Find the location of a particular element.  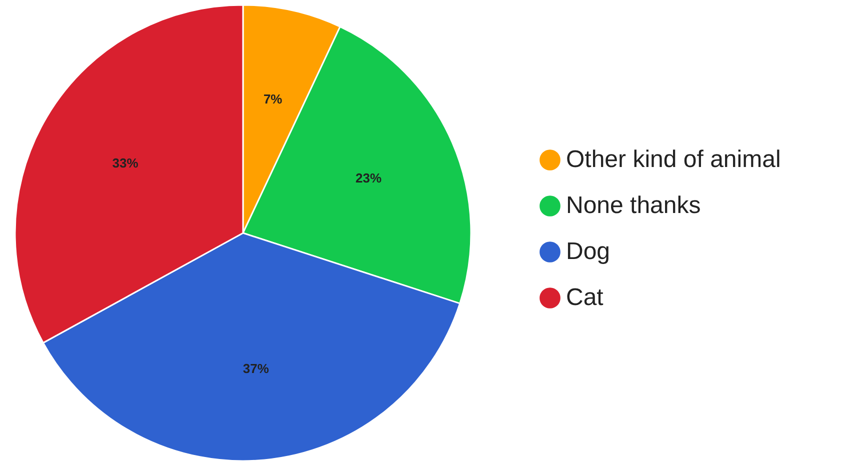

data-label: 37% is located at coordinates (256, 368).